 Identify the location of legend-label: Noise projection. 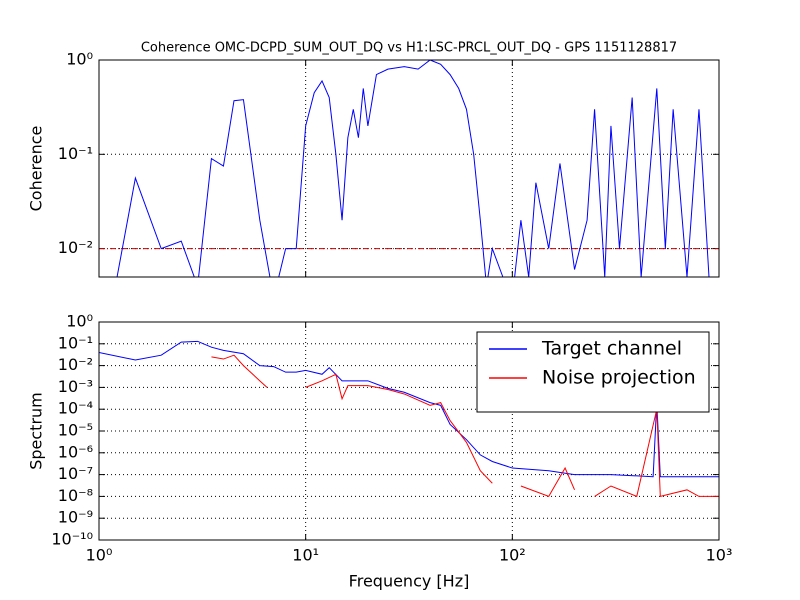
(619, 378).